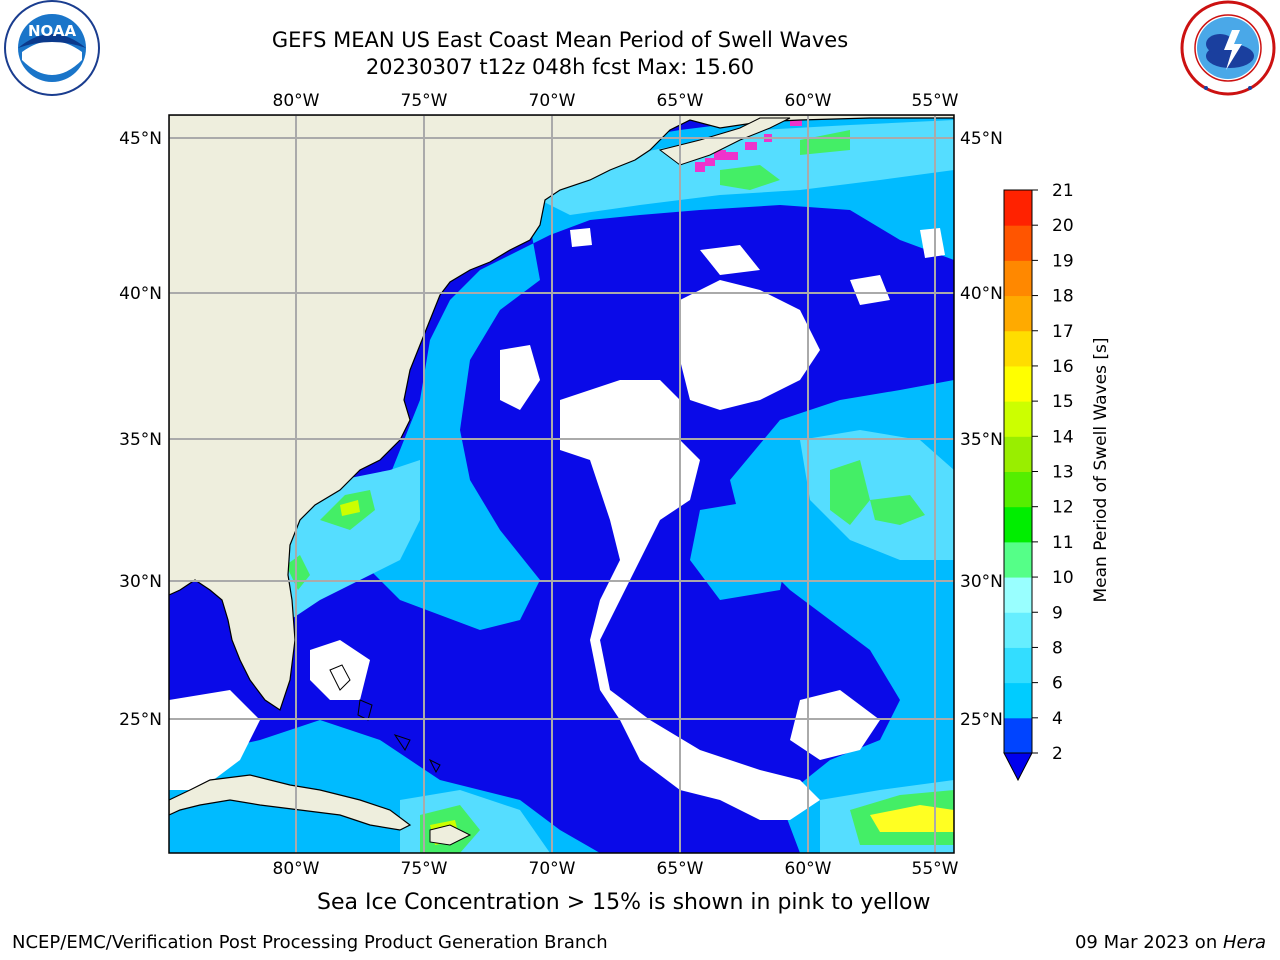 The height and width of the screenshot is (960, 1280). Describe the element at coordinates (1063, 332) in the screenshot. I see `colorbar-tick-label: 17` at that location.